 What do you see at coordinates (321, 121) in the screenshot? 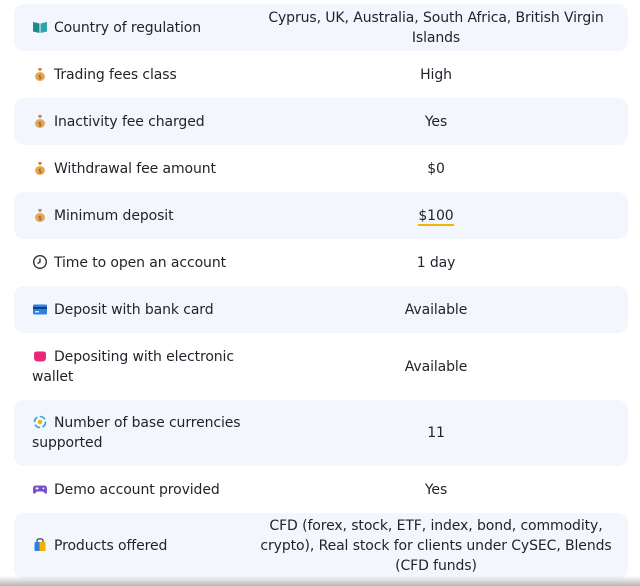
I see `table-row: $ Inactivity fee charged Yes` at bounding box center [321, 121].